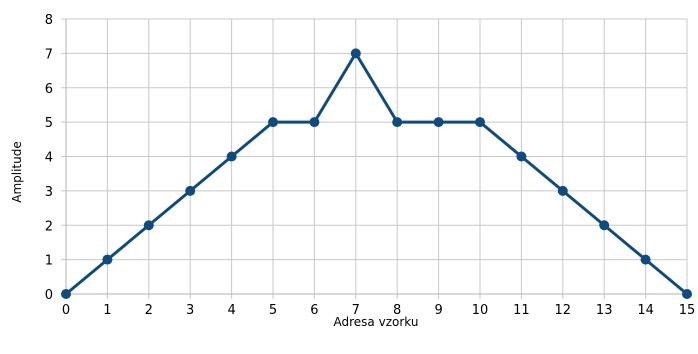 The width and height of the screenshot is (698, 354). I want to click on y-tick-labels: 0 1 2 3 4 5 6 7 8, so click(49, 158).